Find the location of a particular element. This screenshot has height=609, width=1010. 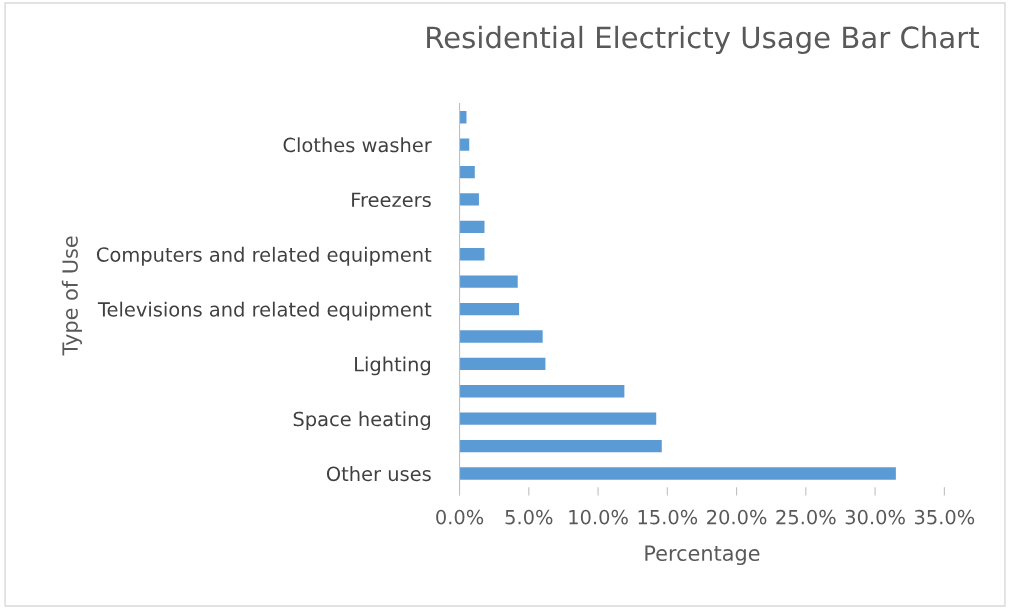

x-tick-label: 15.0% is located at coordinates (668, 517).